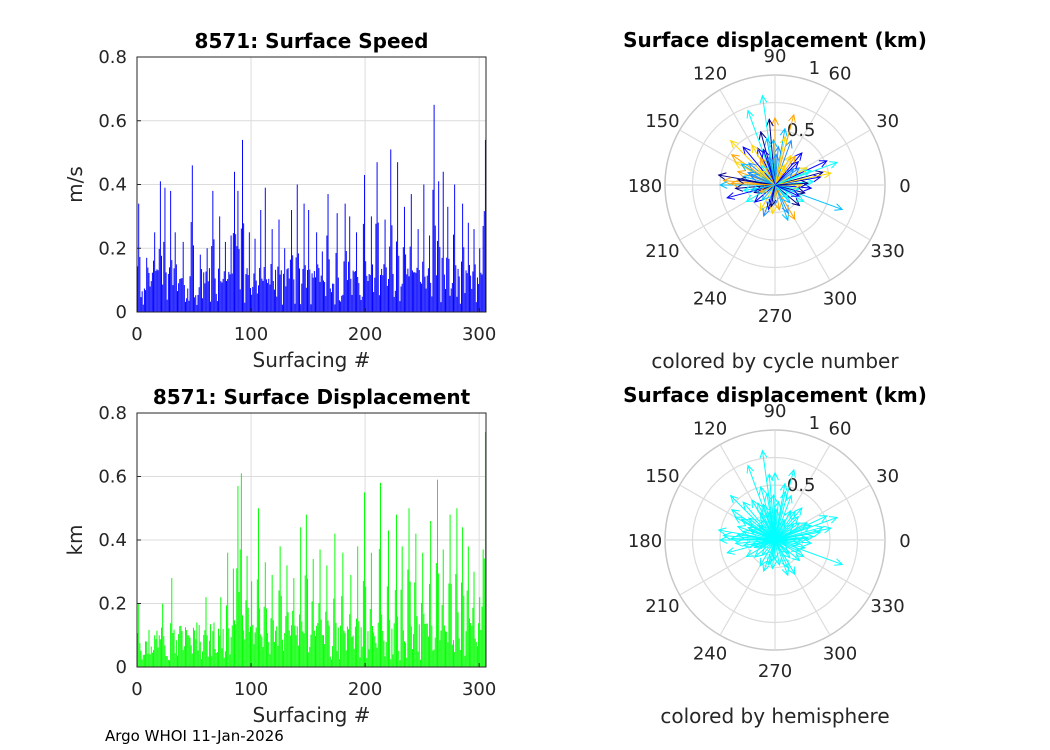 Image resolution: width=1050 pixels, height=750 pixels. I want to click on radial-tick-label: 0.5, so click(801, 485).